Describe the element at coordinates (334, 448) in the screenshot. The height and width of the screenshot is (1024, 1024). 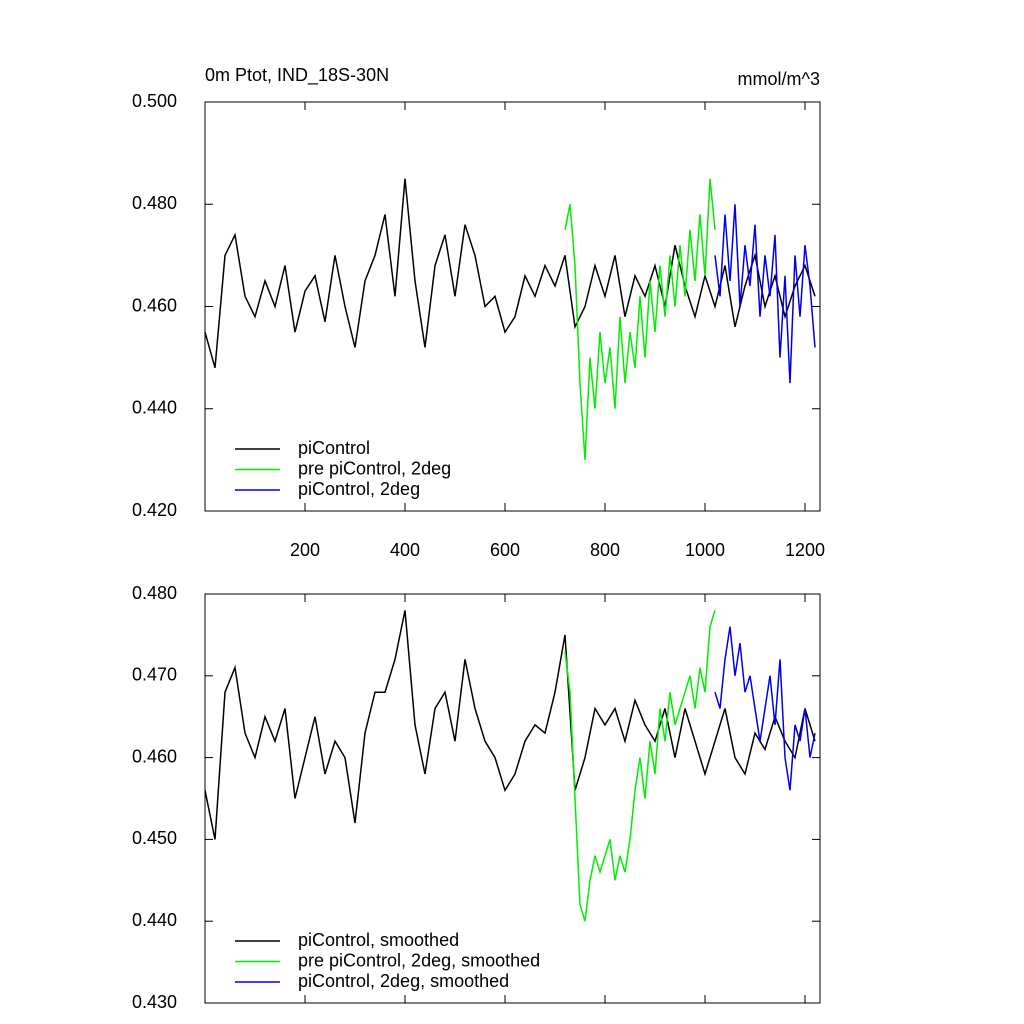
I see `legend-label: piControl` at that location.